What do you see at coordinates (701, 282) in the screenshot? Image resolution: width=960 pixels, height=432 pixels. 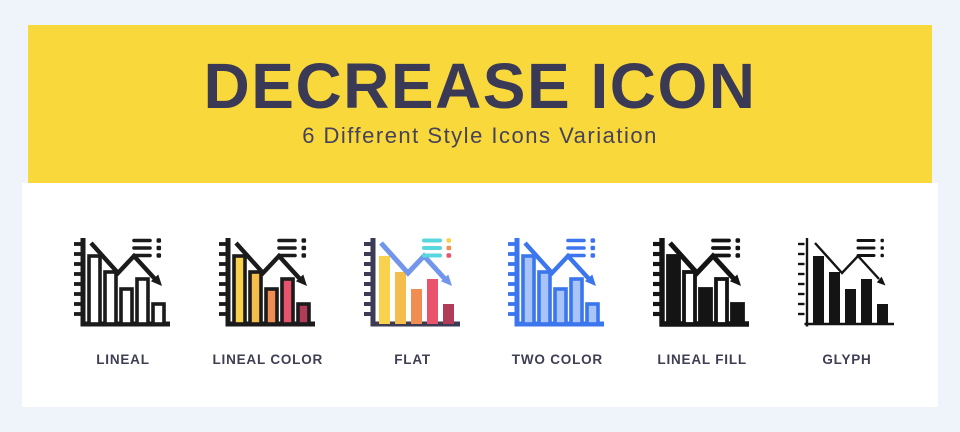 I see `decrease-bar-chart-icon-lineal-fill` at bounding box center [701, 282].